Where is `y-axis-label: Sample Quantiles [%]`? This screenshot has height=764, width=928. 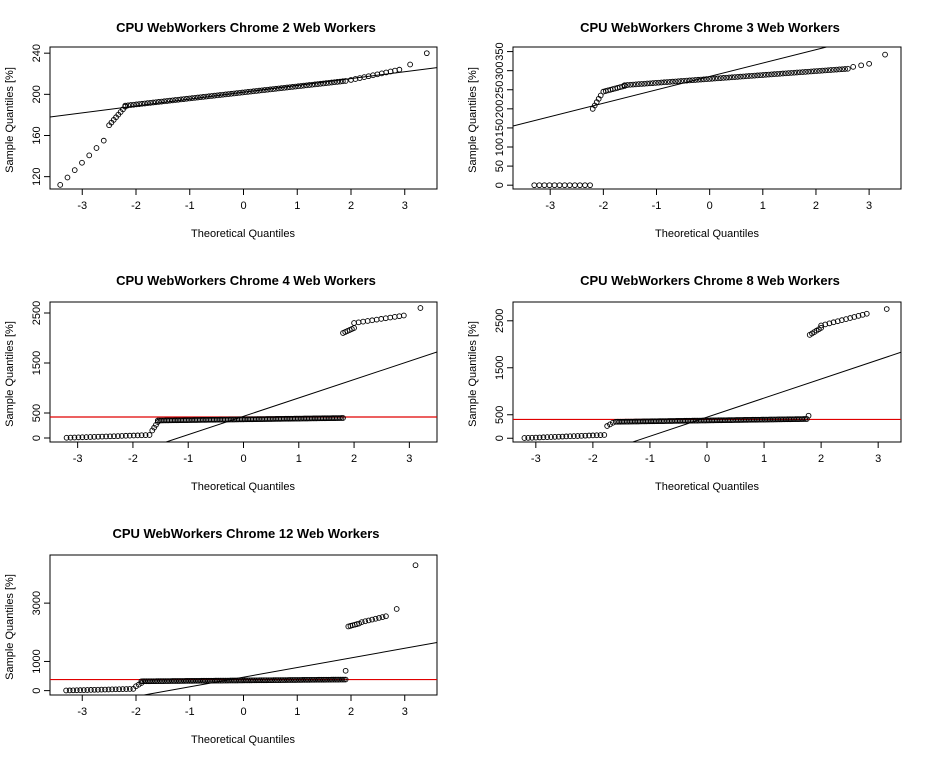 y-axis-label: Sample Quantiles [%] is located at coordinates (473, 374).